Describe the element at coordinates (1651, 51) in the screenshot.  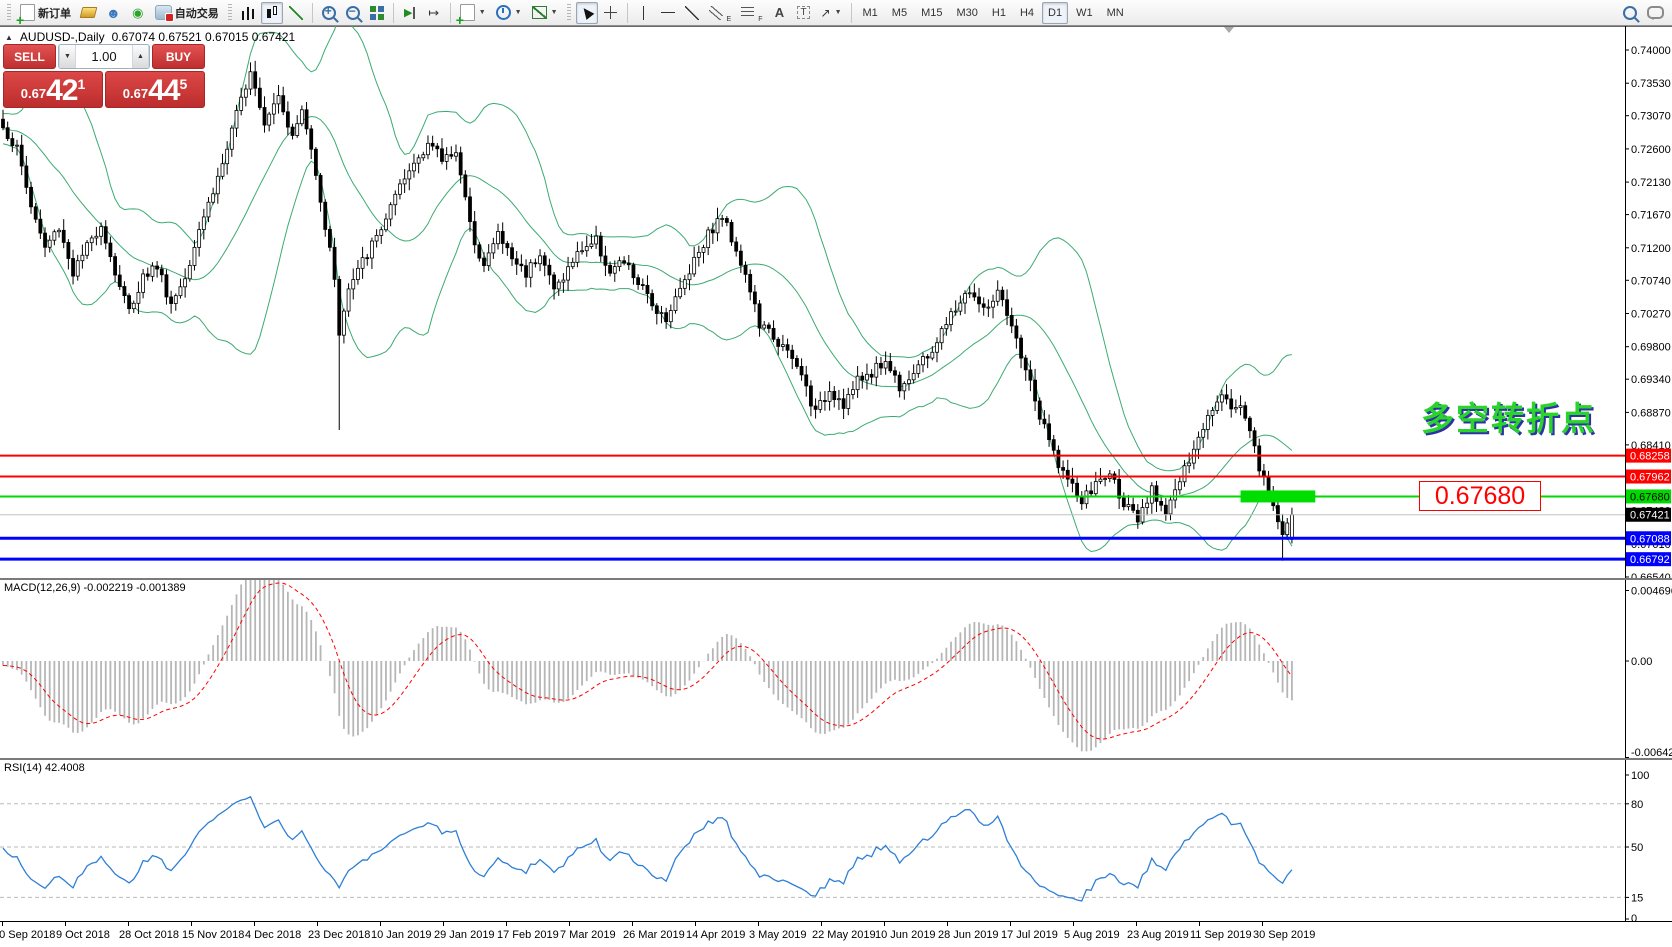
I see `price-tick-label: 0.74000` at that location.